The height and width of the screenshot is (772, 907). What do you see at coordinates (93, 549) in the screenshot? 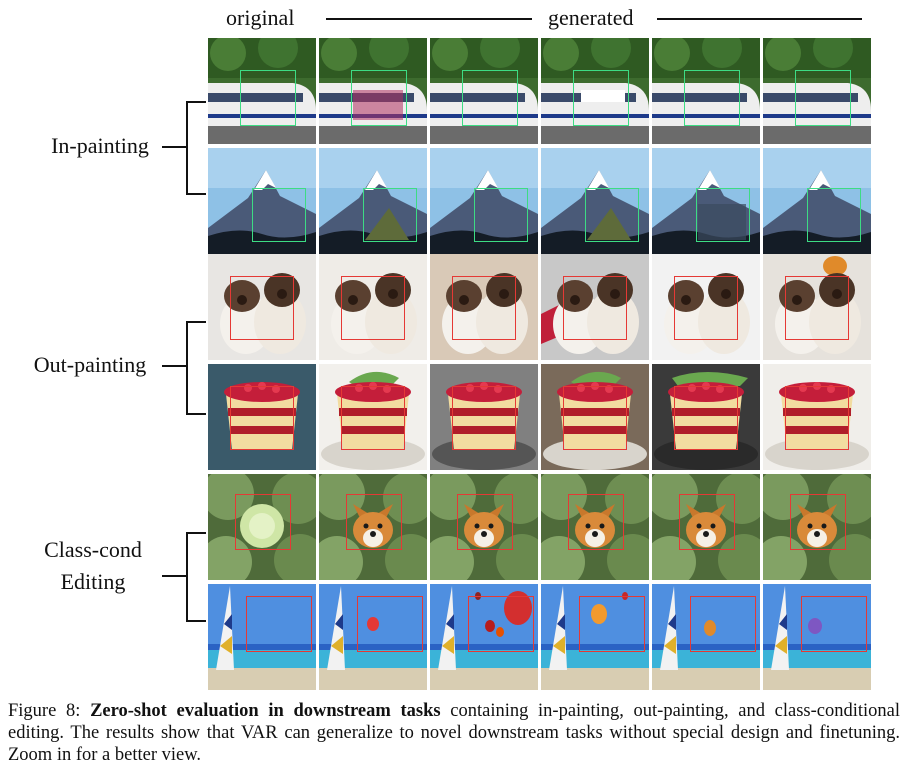
I see `row-label-edit-line1: Class-cond` at bounding box center [93, 549].